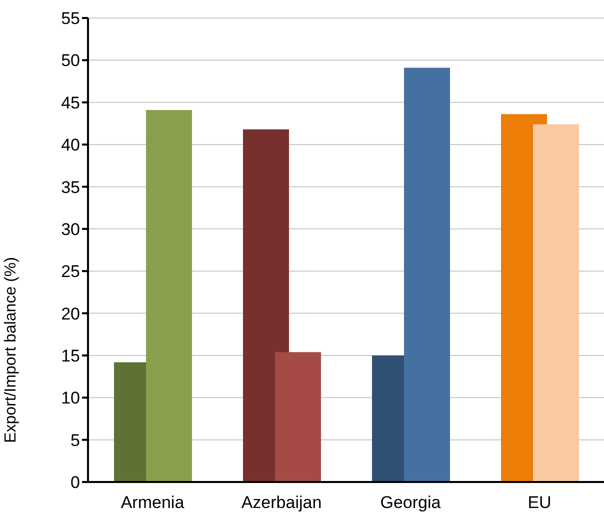  What do you see at coordinates (70, 229) in the screenshot?
I see `y-tick-label: 30` at bounding box center [70, 229].